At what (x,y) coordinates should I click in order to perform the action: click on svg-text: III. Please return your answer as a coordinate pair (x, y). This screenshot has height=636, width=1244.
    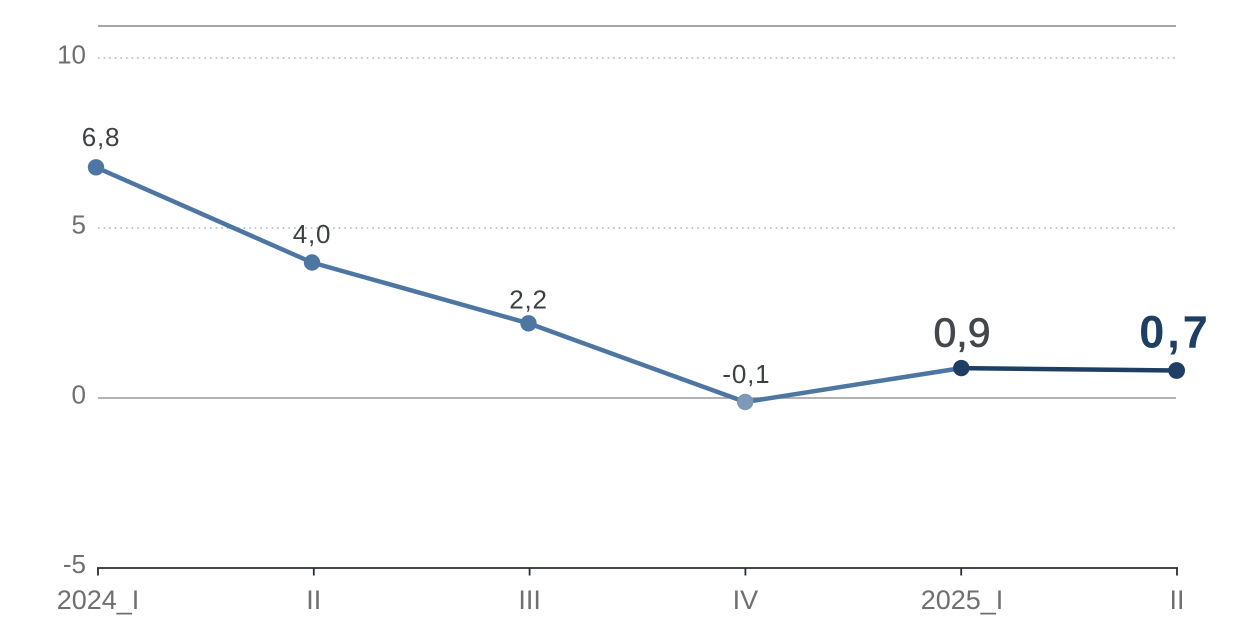
    Looking at the image, I should click on (529, 600).